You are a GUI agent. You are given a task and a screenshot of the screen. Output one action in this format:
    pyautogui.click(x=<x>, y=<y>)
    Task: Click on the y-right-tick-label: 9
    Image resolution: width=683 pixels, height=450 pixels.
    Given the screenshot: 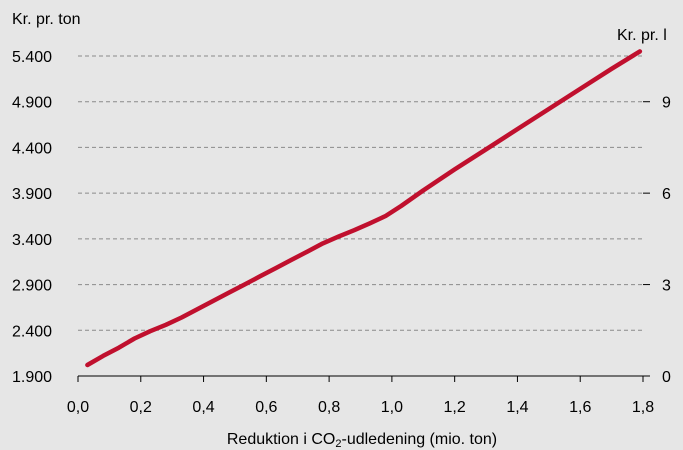 What is the action you would take?
    pyautogui.click(x=666, y=103)
    